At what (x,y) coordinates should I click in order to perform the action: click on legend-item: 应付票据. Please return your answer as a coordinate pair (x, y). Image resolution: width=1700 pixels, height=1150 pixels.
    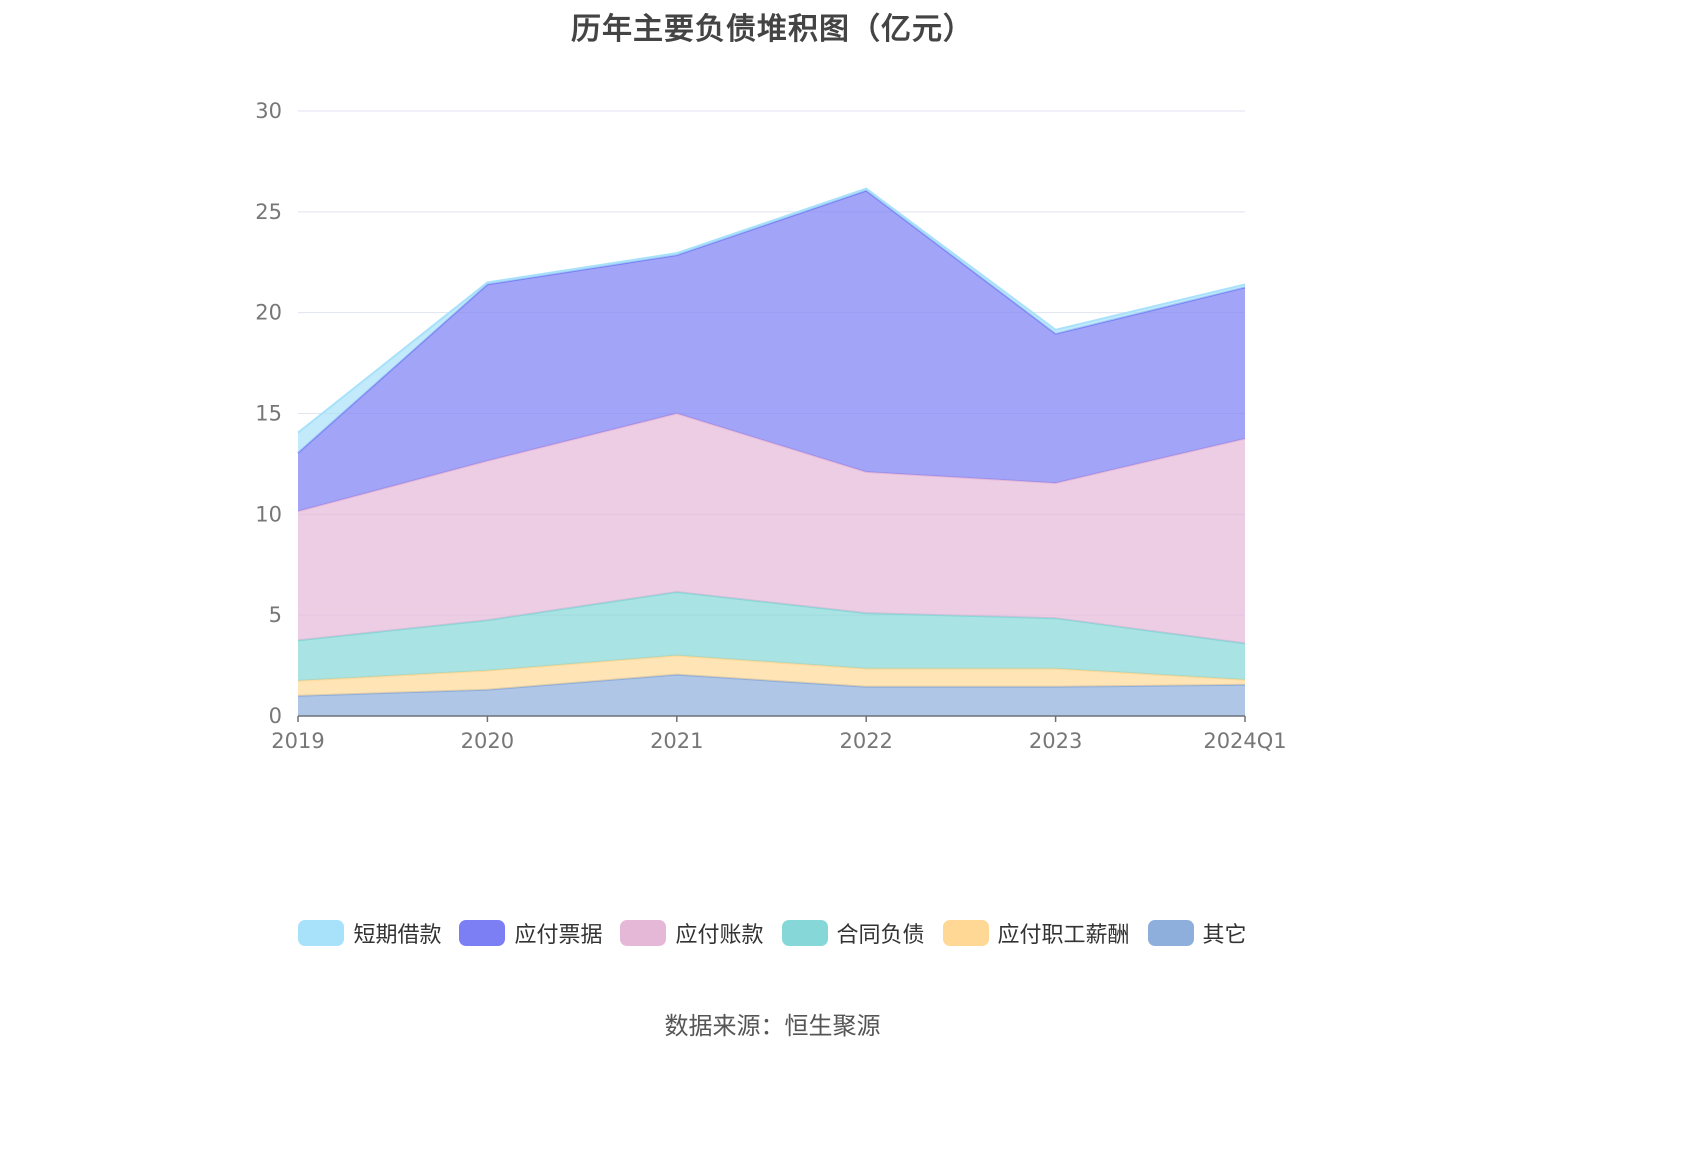
    Looking at the image, I should click on (530, 933).